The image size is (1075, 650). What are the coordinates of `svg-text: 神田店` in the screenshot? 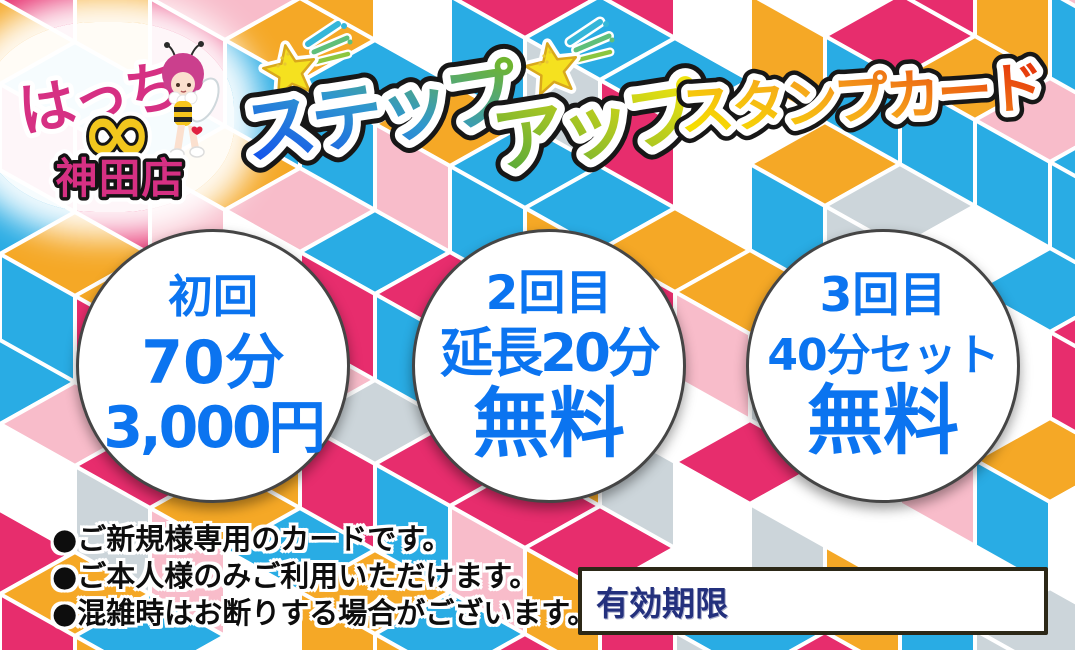 It's located at (119, 178).